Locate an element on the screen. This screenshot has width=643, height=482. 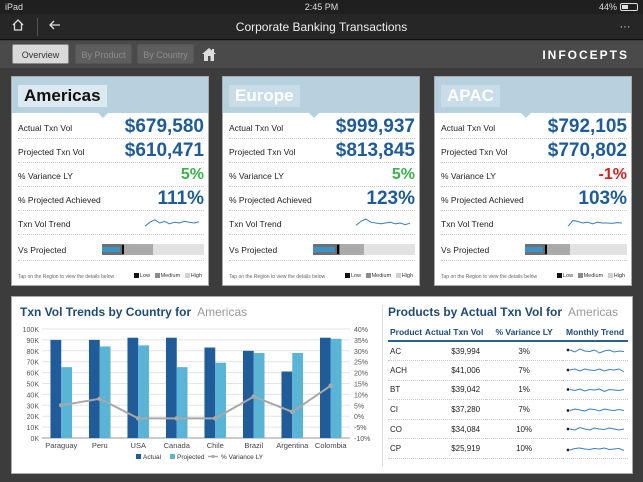
col-header-product: Product is located at coordinates (405, 333).